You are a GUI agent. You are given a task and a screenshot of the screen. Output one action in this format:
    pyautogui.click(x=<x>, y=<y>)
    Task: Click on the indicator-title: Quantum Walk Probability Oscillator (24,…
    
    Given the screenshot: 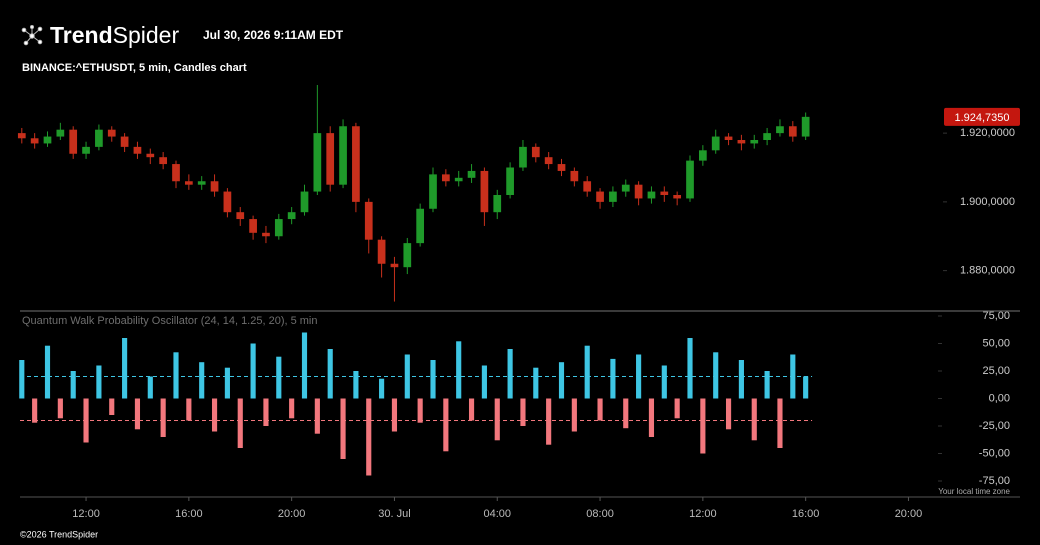 What is the action you would take?
    pyautogui.click(x=170, y=321)
    